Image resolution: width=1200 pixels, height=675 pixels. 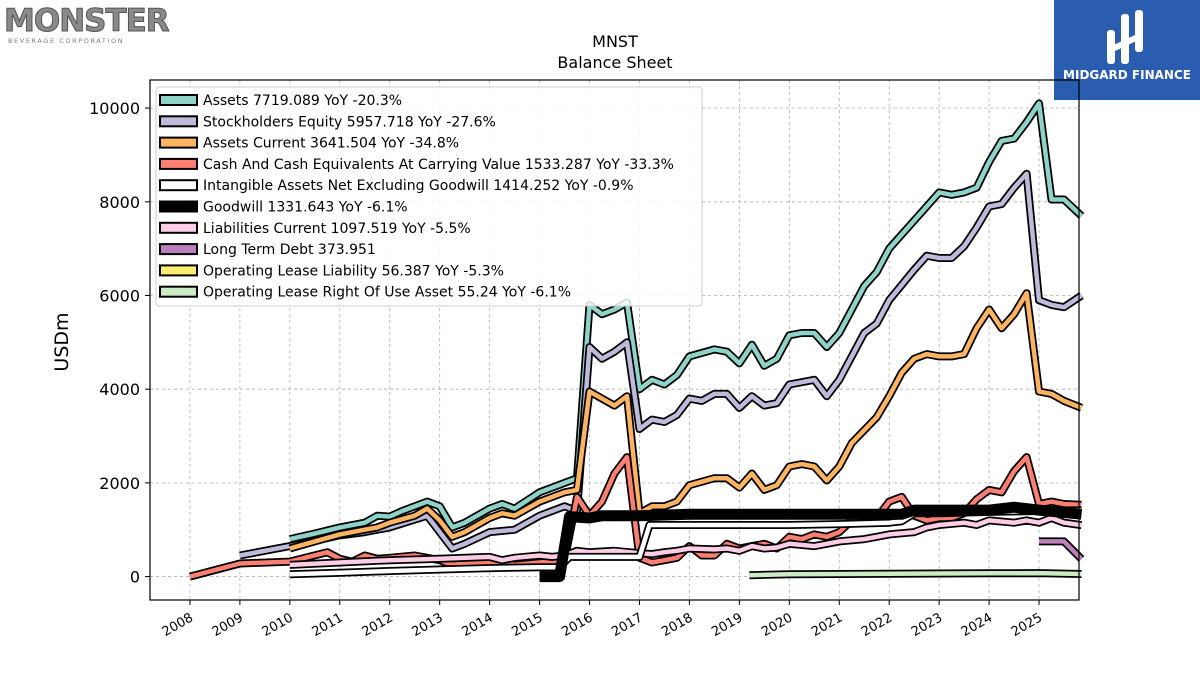 I want to click on x-tick-label: 2012, so click(x=378, y=625).